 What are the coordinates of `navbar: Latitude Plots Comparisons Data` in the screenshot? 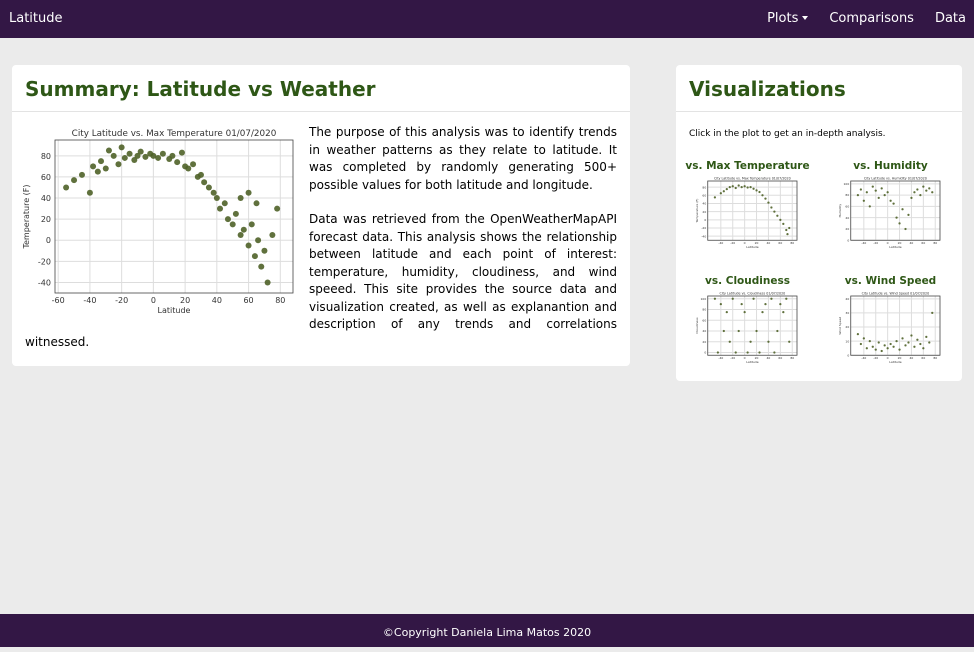 It's located at (487, 19).